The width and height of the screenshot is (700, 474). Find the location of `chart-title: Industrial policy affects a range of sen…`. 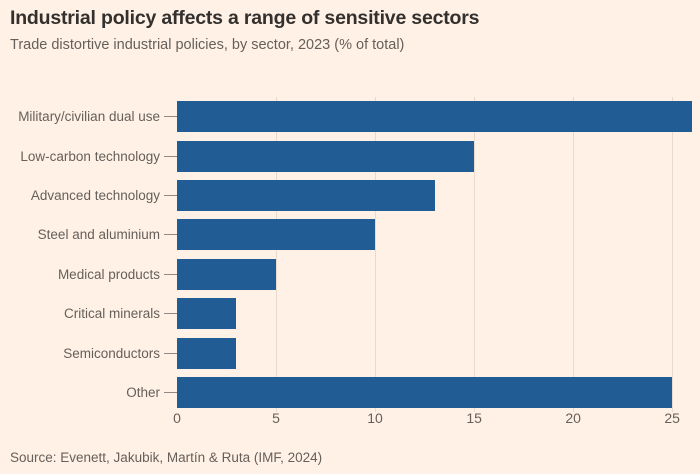

chart-title: Industrial policy affects a range of sen… is located at coordinates (245, 18).